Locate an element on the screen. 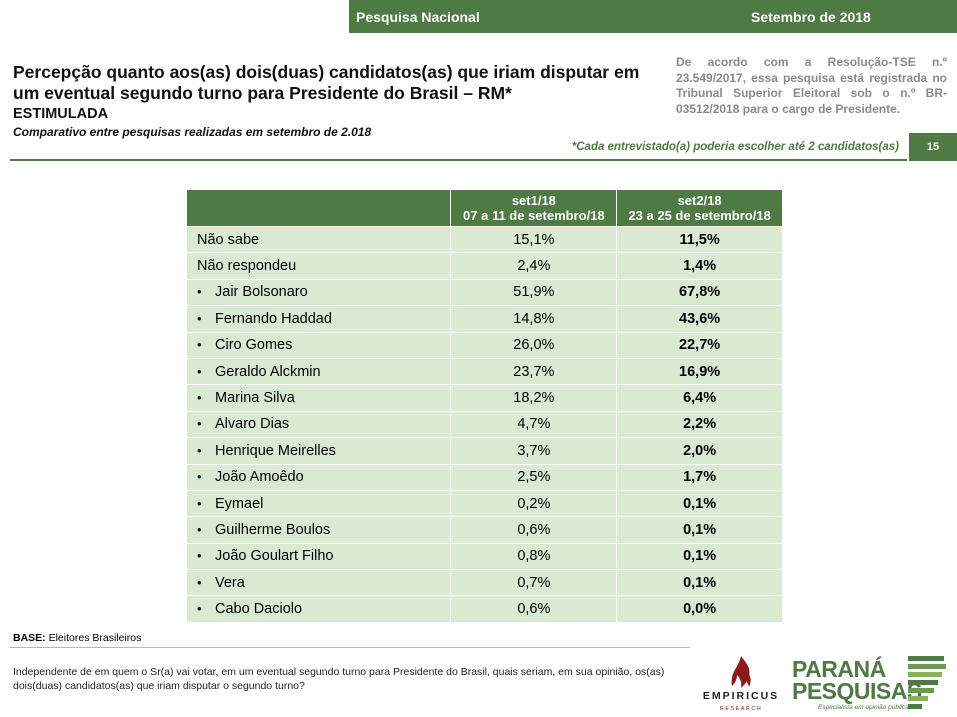 This screenshot has width=957, height=717. row-label: Geraldo Alckmin is located at coordinates (268, 371).